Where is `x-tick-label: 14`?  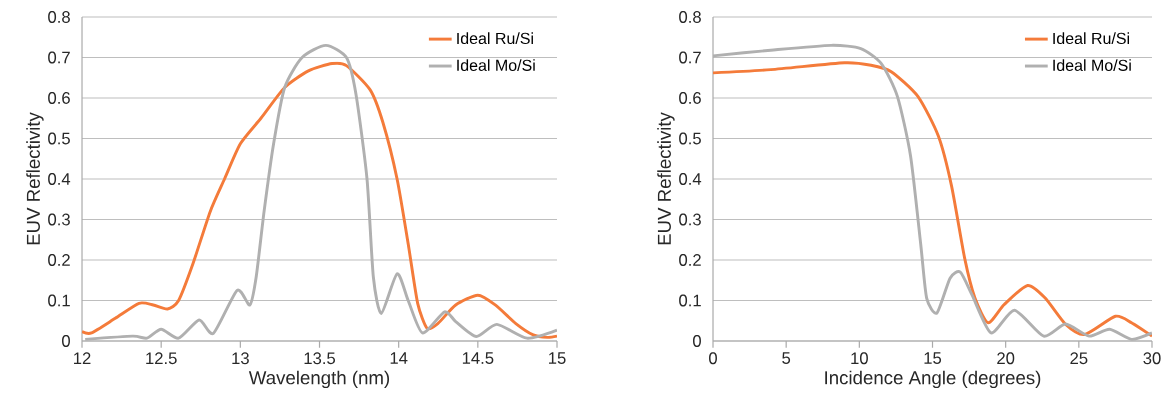
x-tick-label: 14 is located at coordinates (399, 358).